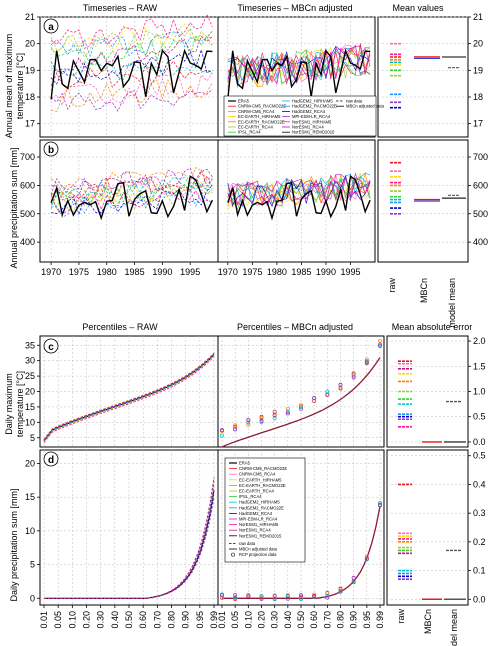  What do you see at coordinates (27, 214) in the screenshot?
I see `y-tick-label: 500` at bounding box center [27, 214].